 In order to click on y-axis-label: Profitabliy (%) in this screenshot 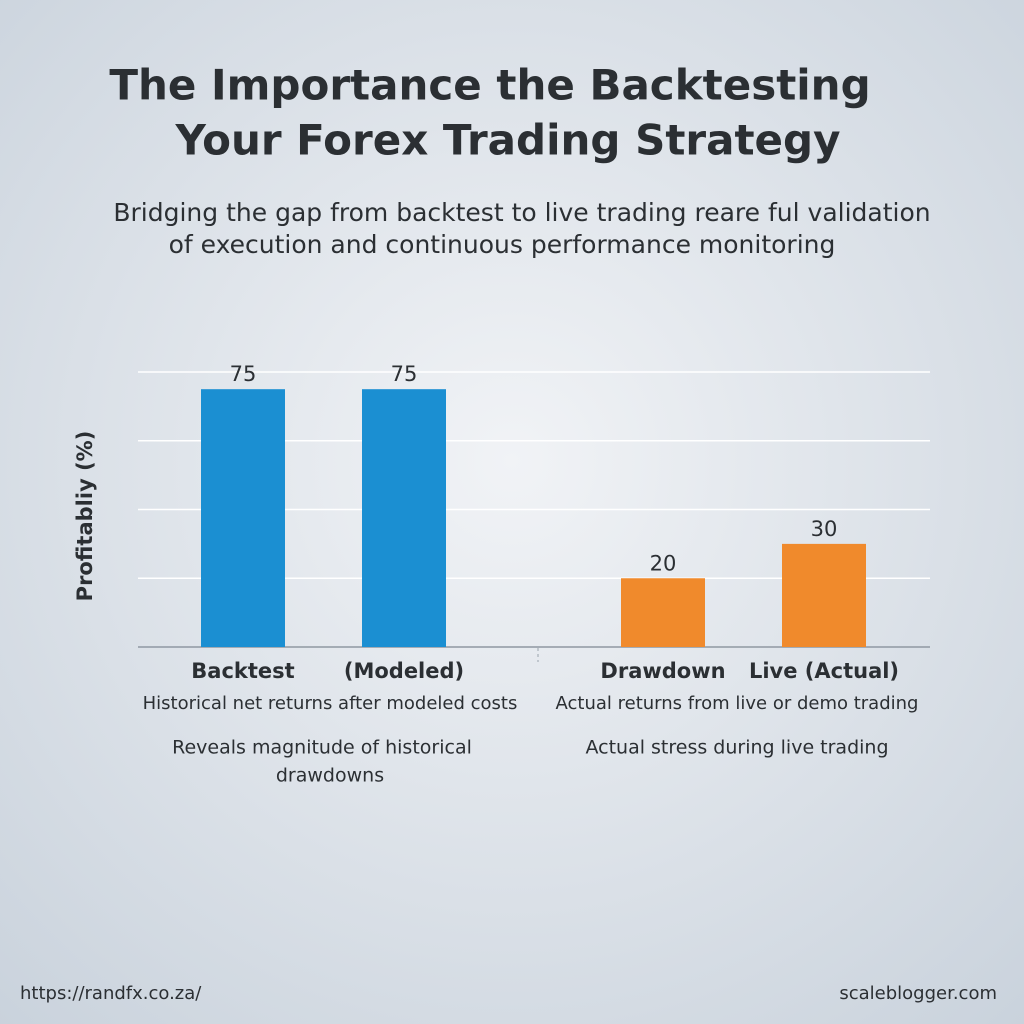, I will do `click(85, 516)`.